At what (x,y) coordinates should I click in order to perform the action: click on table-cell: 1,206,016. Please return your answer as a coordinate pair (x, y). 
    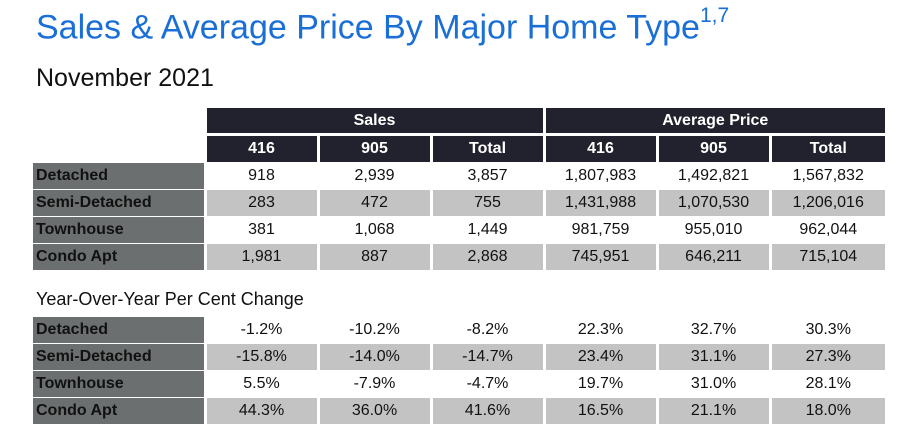
    Looking at the image, I should click on (827, 203).